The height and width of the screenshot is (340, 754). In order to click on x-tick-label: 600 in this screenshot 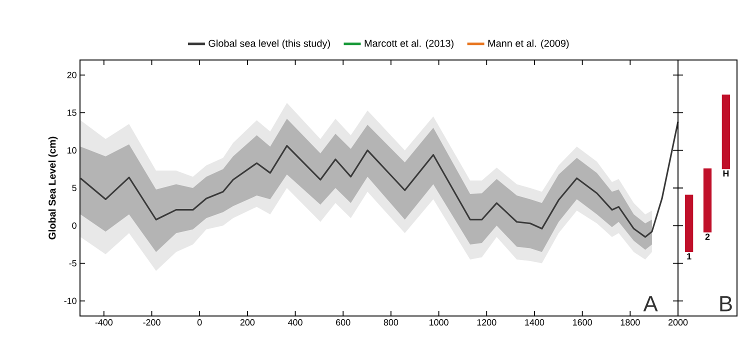, I will do `click(343, 322)`.